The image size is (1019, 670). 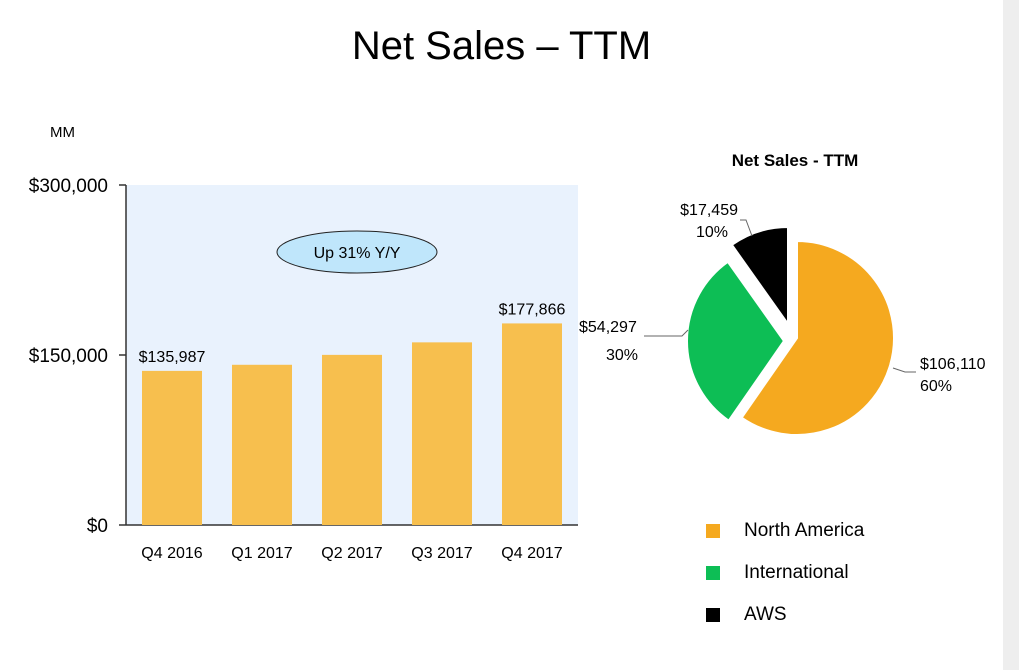 What do you see at coordinates (712, 232) in the screenshot?
I see `pie-pct-label-aws: 10%` at bounding box center [712, 232].